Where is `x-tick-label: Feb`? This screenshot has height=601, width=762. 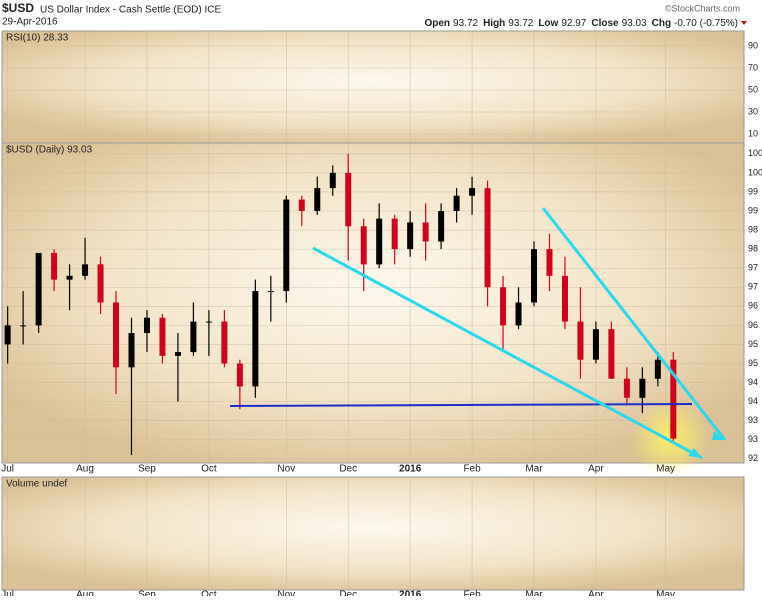
x-tick-label: Feb is located at coordinates (472, 593).